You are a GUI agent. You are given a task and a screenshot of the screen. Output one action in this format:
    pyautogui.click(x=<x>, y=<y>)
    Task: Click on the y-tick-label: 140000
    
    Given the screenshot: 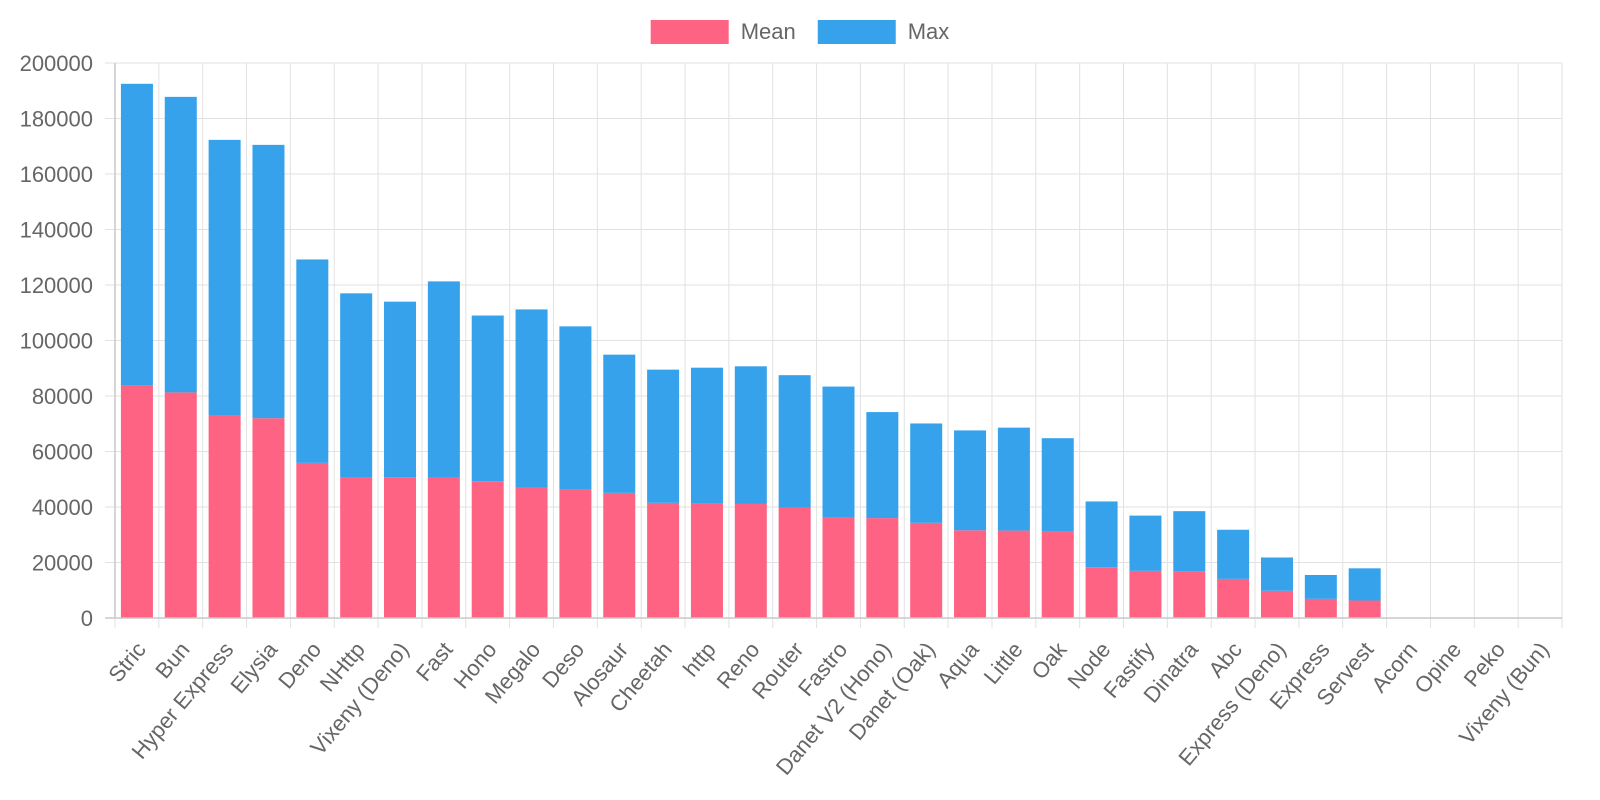 What is the action you would take?
    pyautogui.click(x=56, y=230)
    